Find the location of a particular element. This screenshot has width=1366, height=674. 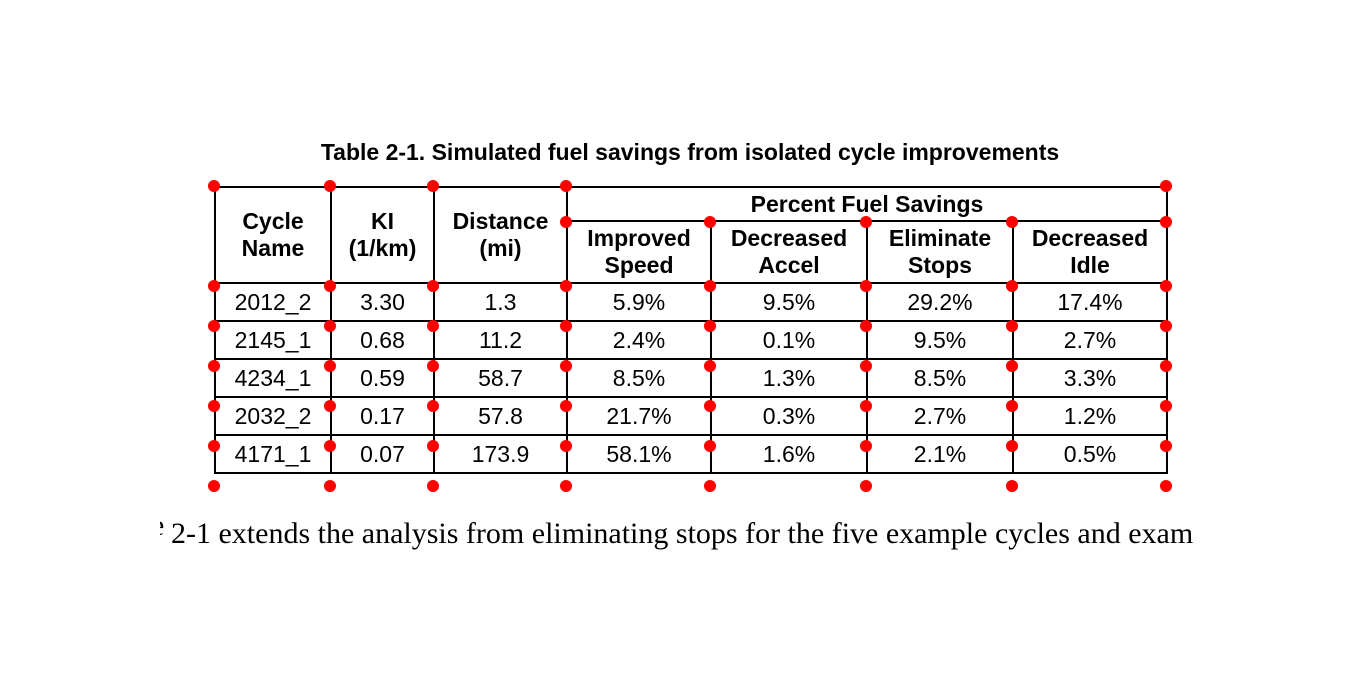

table-row: 2012_2 3.30 1.3 5.9% 9.5% 29.2% 17.4% is located at coordinates (691, 302).